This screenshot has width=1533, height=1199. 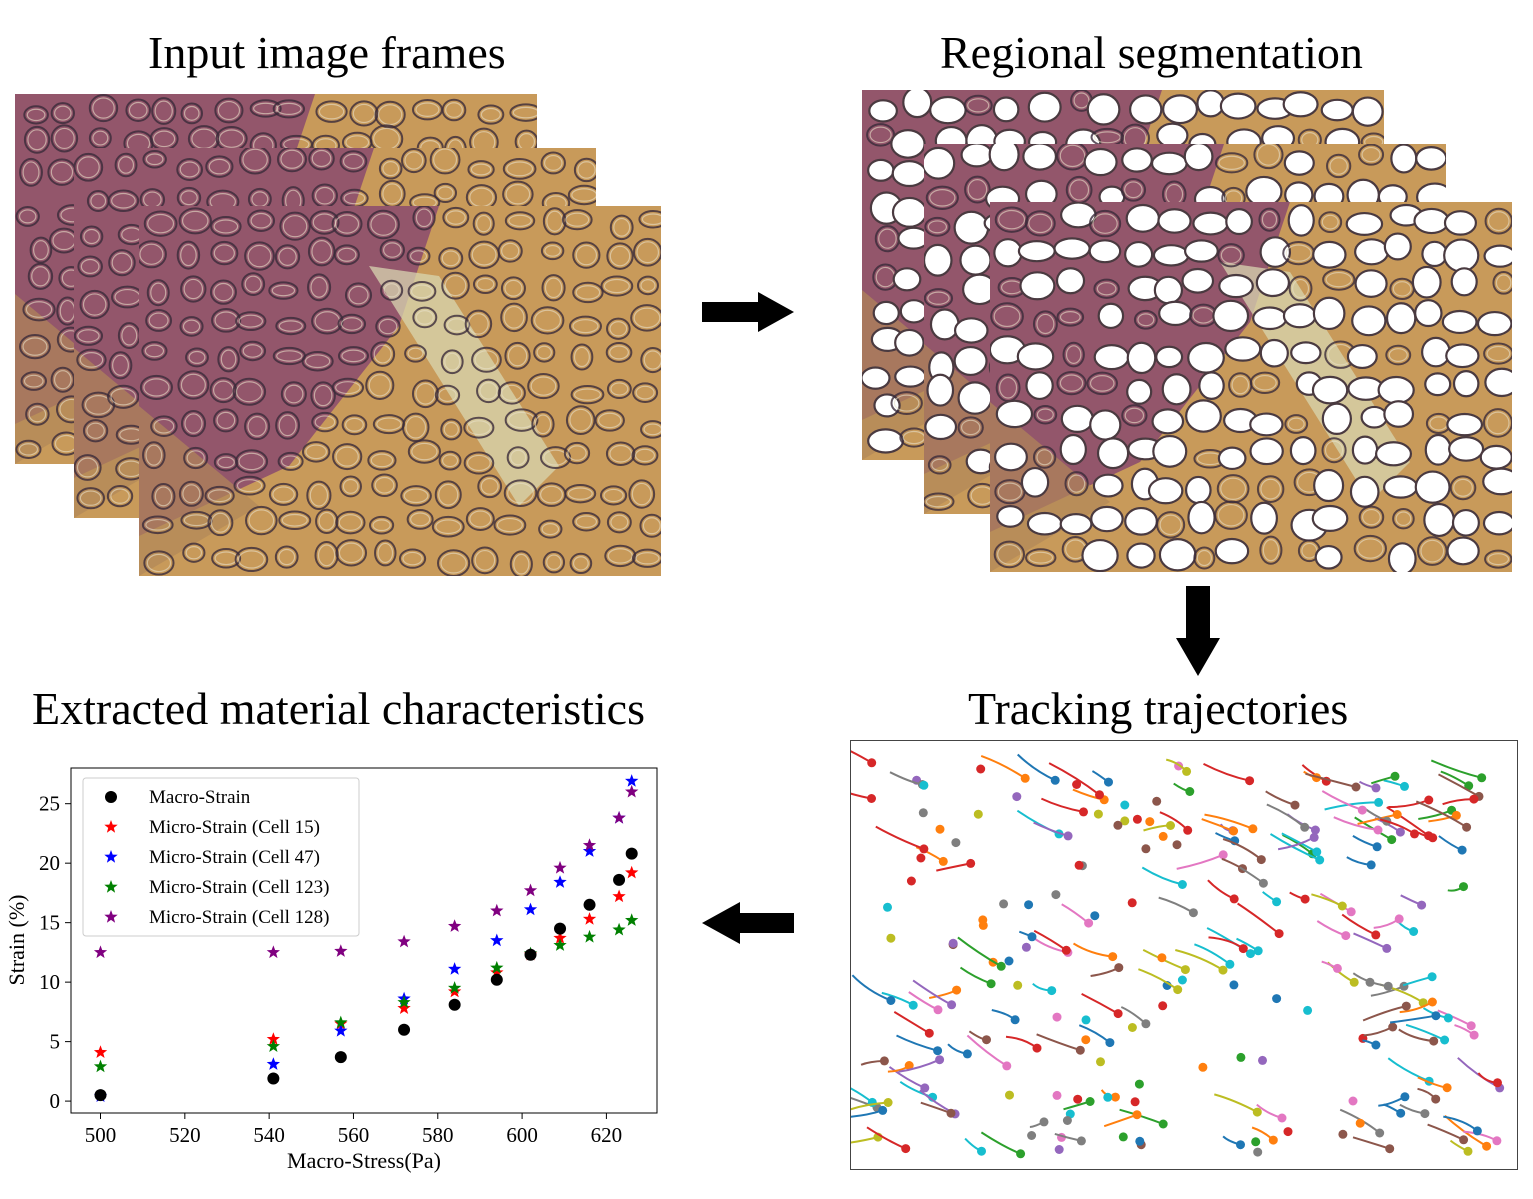 What do you see at coordinates (49, 982) in the screenshot?
I see `y-tick-label: 10` at bounding box center [49, 982].